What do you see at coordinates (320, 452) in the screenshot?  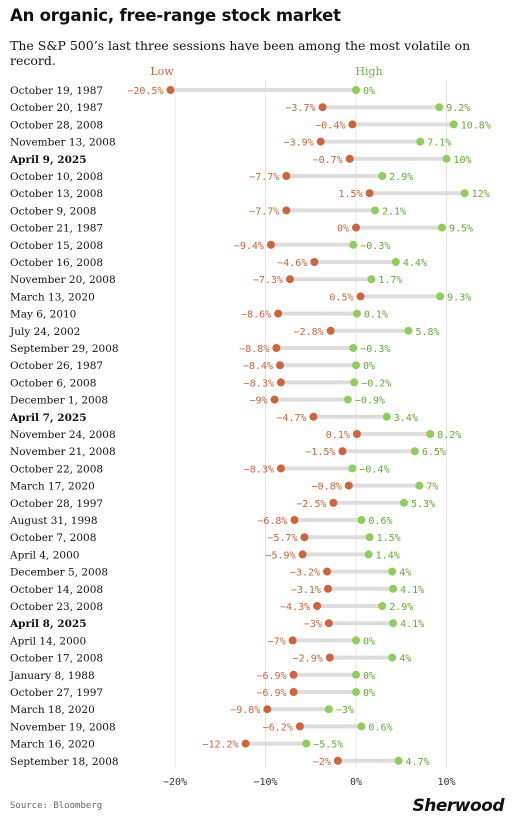 I see `low-value-label: −1.5%` at bounding box center [320, 452].